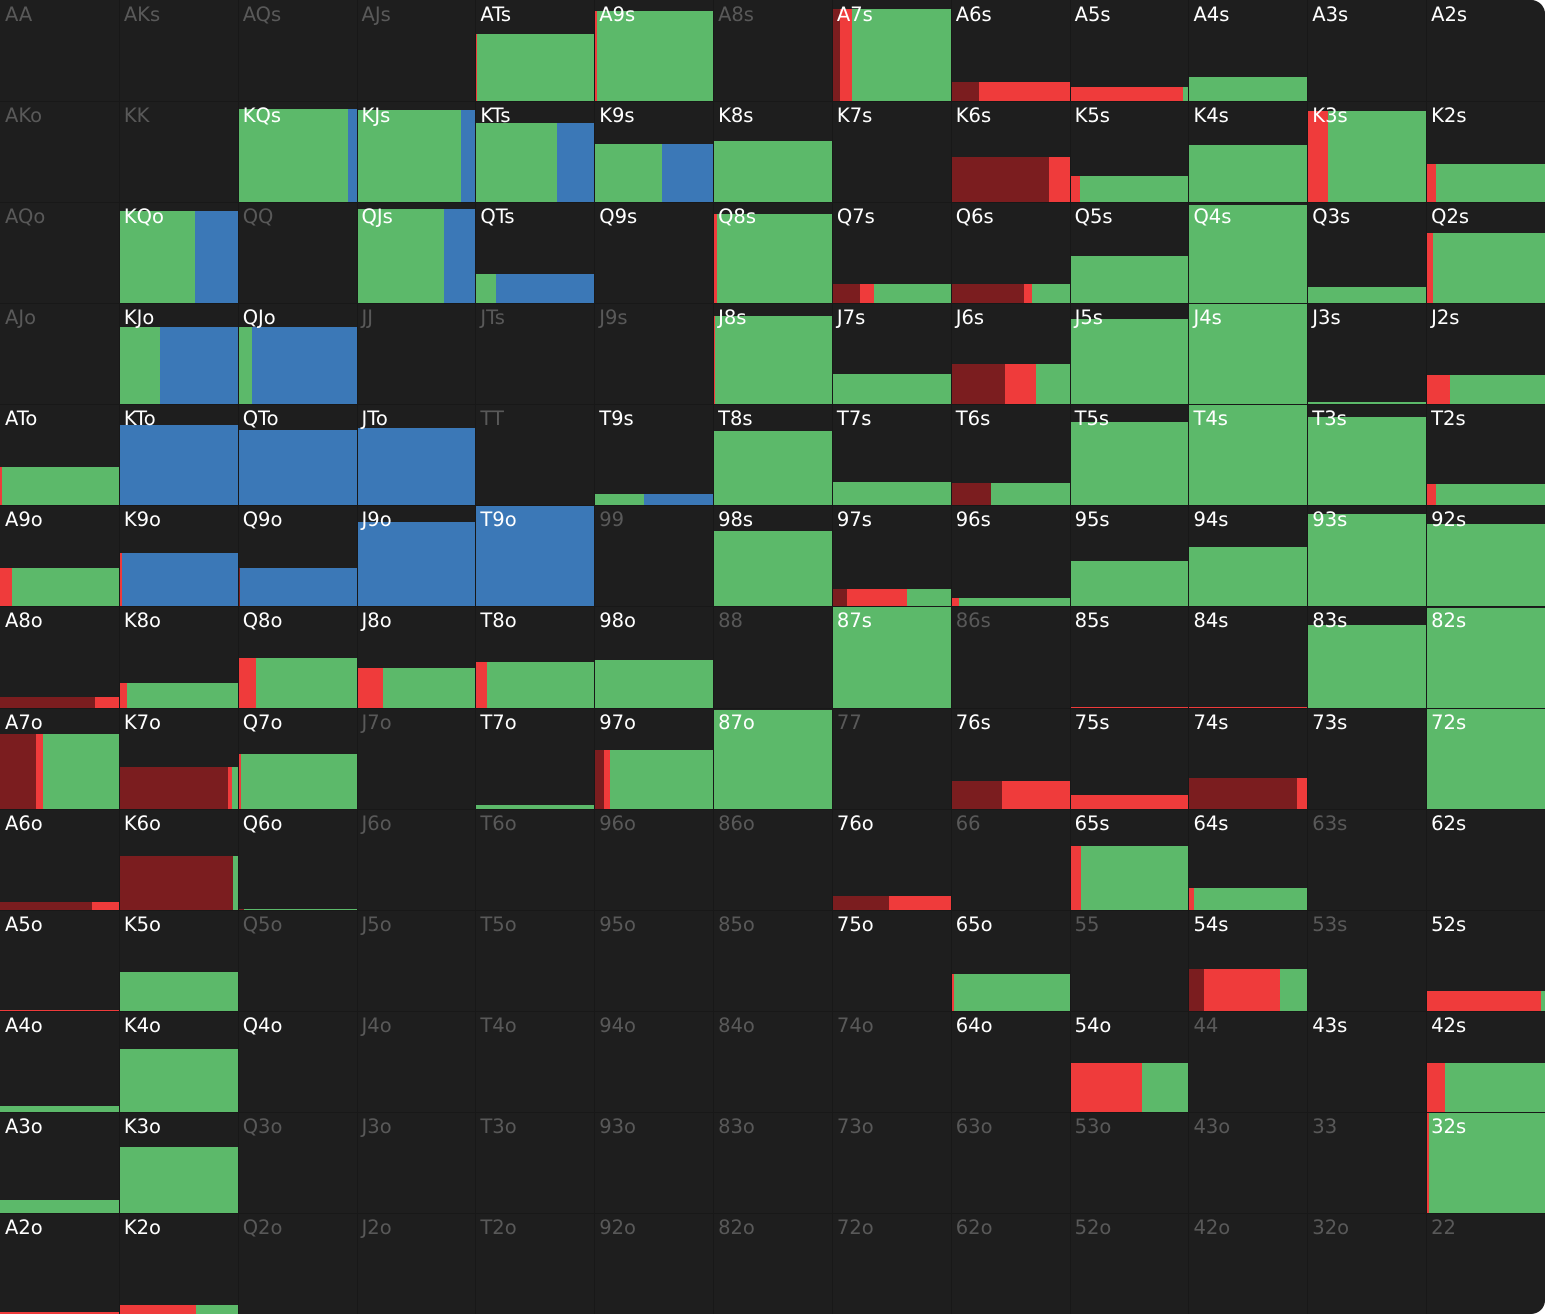  Describe the element at coordinates (772, 253) in the screenshot. I see `hand-cell-q8s: Q8s` at that location.